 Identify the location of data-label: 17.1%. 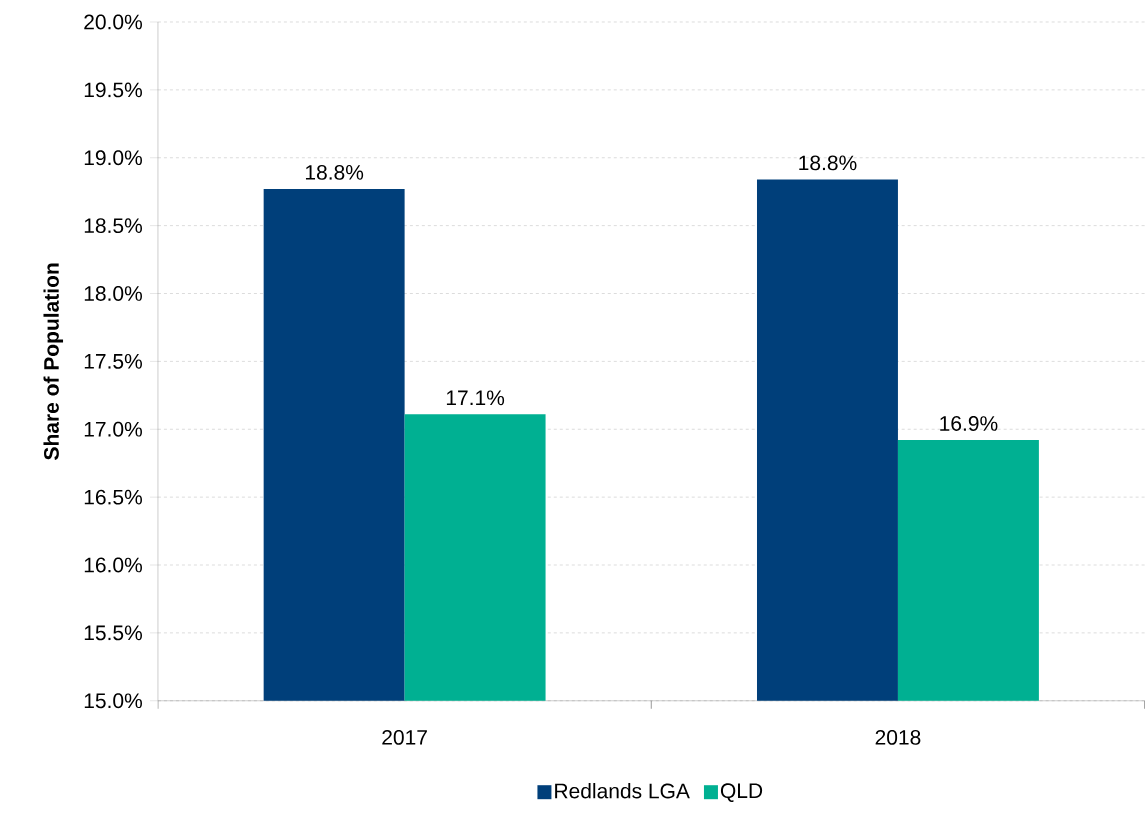
(475, 398).